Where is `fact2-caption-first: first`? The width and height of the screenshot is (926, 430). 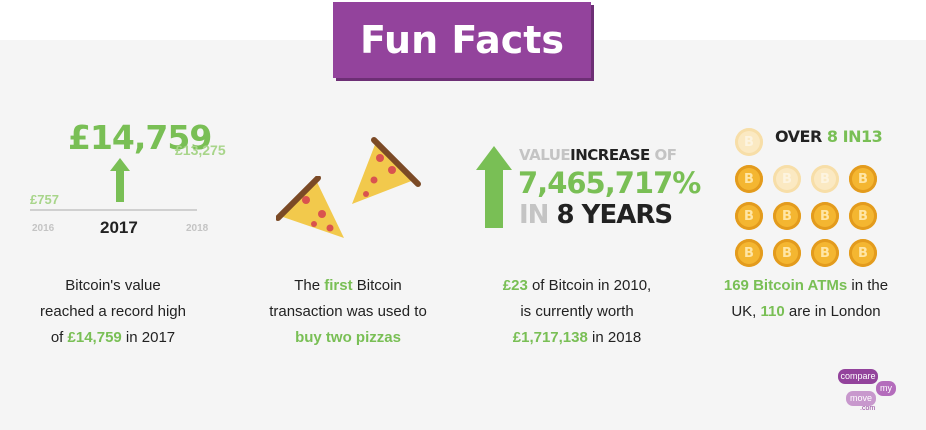
fact2-caption-first: first is located at coordinates (338, 285).